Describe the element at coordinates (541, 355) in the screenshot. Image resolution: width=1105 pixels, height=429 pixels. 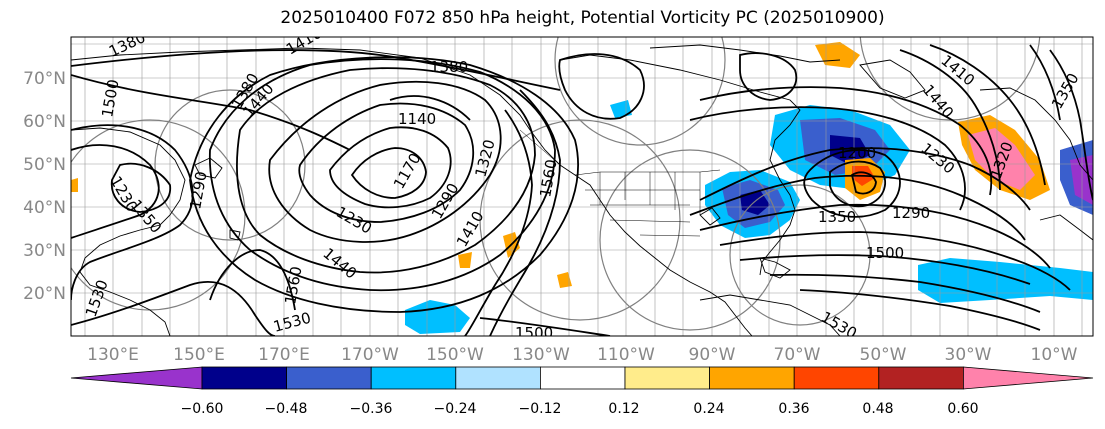
I see `lon-tick-label: 130°W` at that location.